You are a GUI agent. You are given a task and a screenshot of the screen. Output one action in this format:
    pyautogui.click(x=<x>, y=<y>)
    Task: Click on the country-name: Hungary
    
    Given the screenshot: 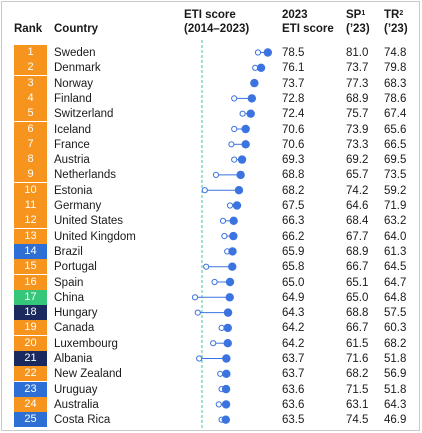 What is the action you would take?
    pyautogui.click(x=76, y=313)
    